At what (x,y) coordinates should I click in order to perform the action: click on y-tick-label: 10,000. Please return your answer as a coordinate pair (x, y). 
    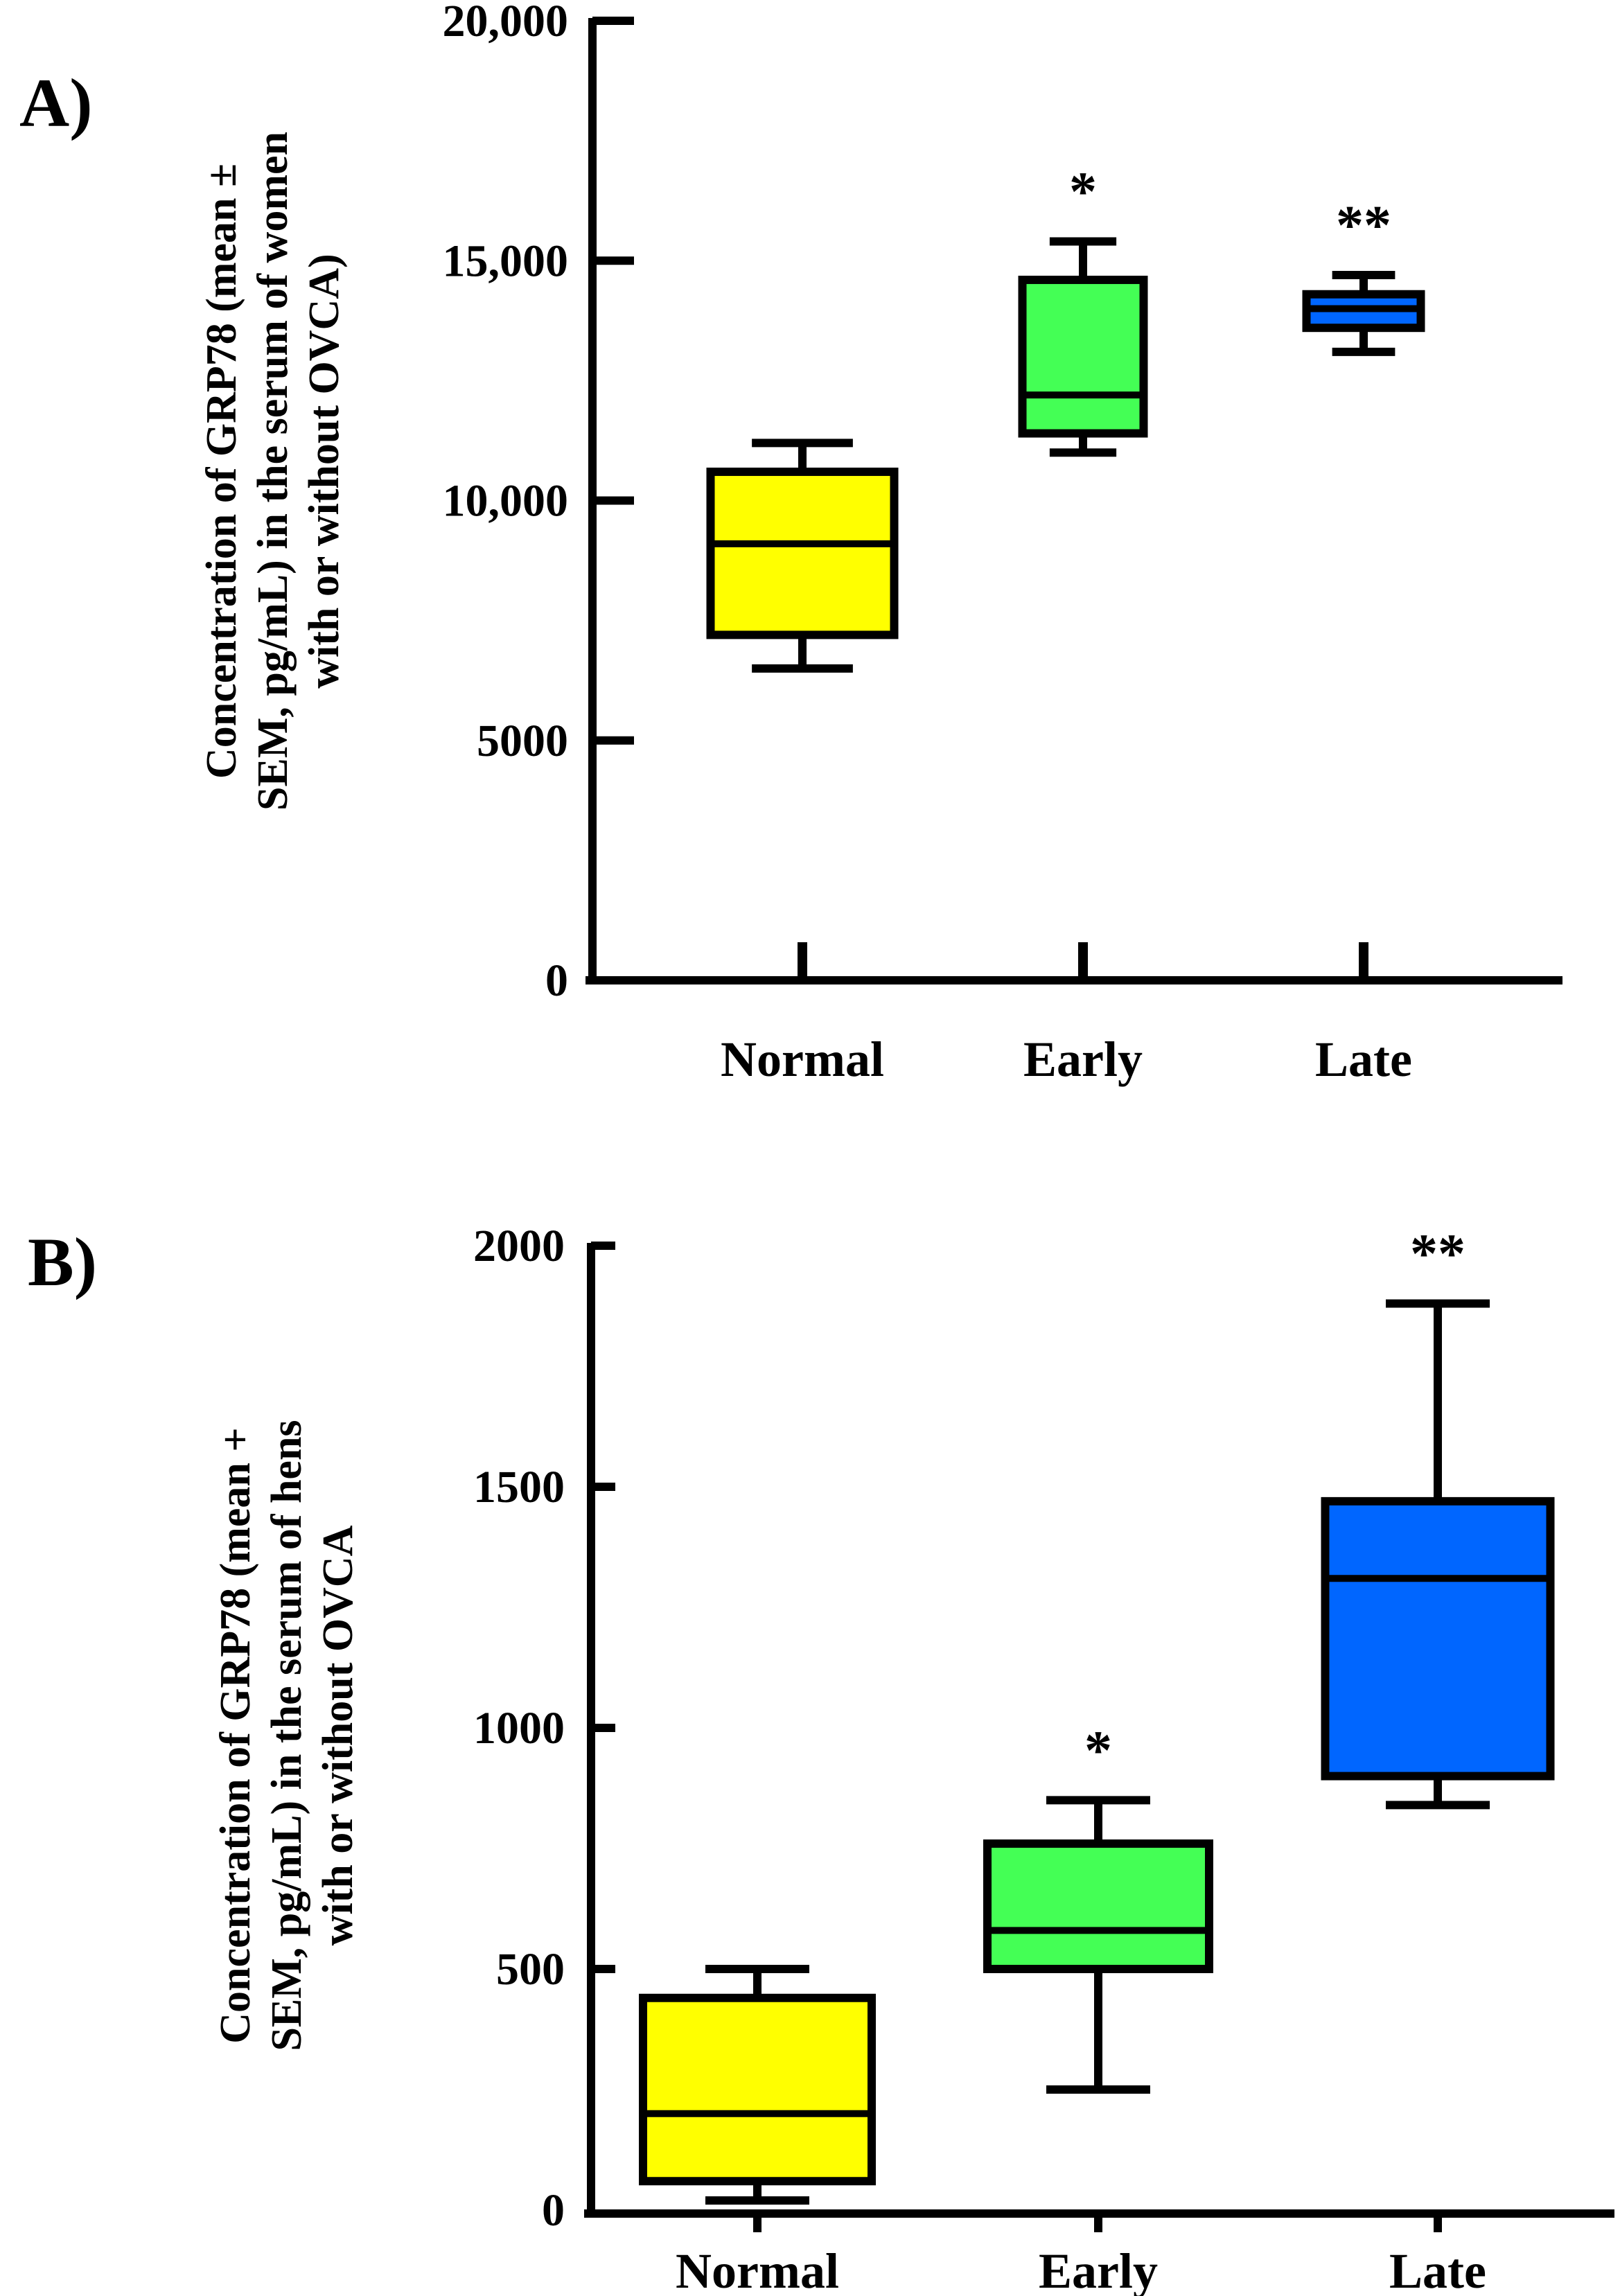
    Looking at the image, I should click on (506, 501).